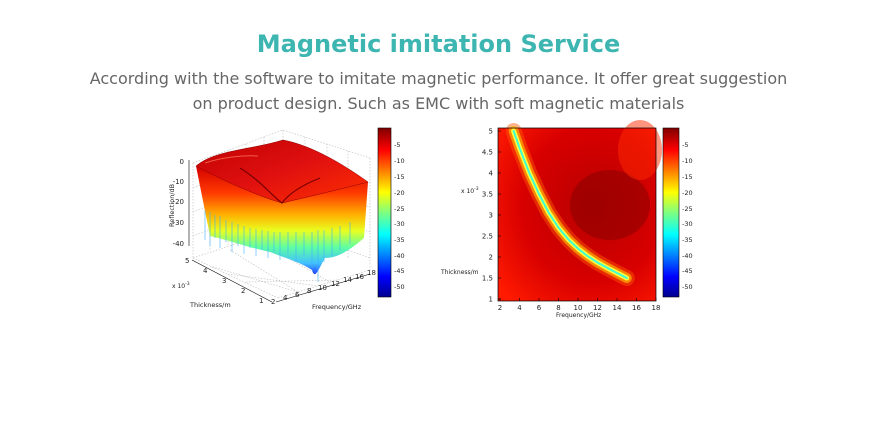 The height and width of the screenshot is (445, 877). Describe the element at coordinates (640, 150) in the screenshot. I see `heatmap-bright-region` at that location.